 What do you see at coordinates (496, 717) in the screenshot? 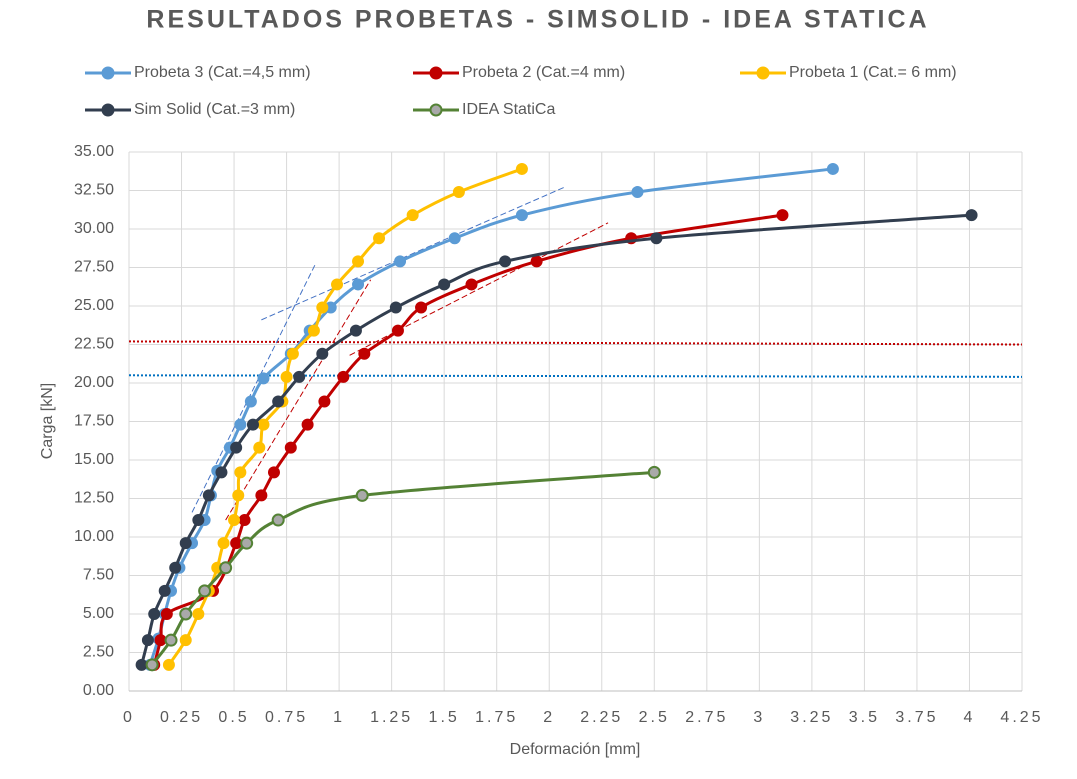
I see `x-tick-label: 1.75` at bounding box center [496, 717].